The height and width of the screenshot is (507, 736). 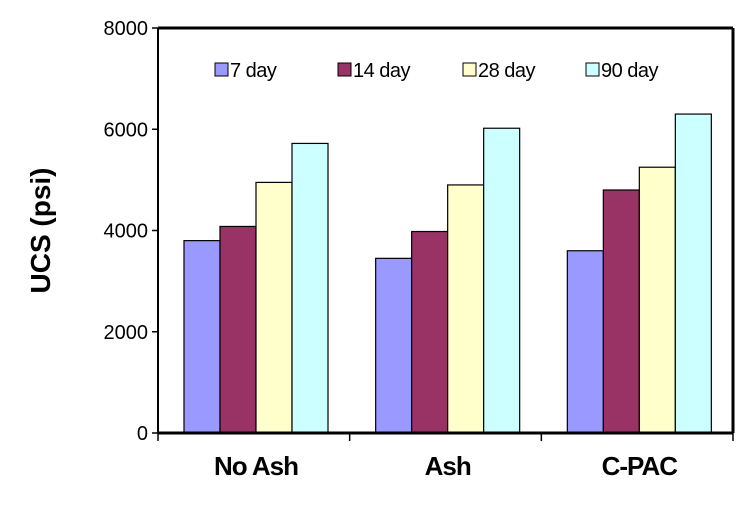 I want to click on legend-swatch-28-day, so click(x=469, y=69).